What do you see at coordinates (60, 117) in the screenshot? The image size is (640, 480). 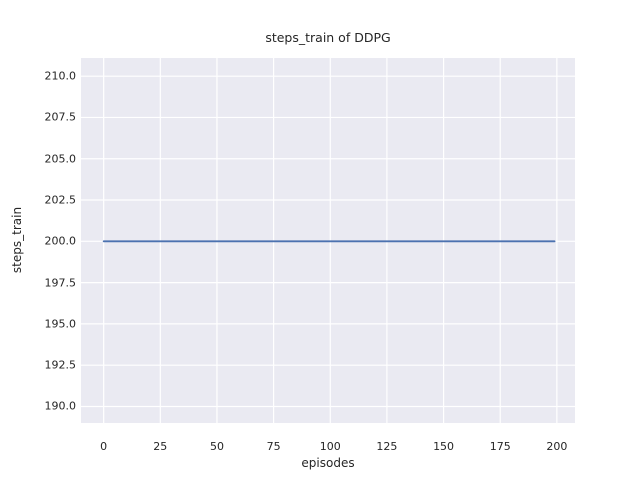 I see `y-tick-label: 207.5` at bounding box center [60, 117].